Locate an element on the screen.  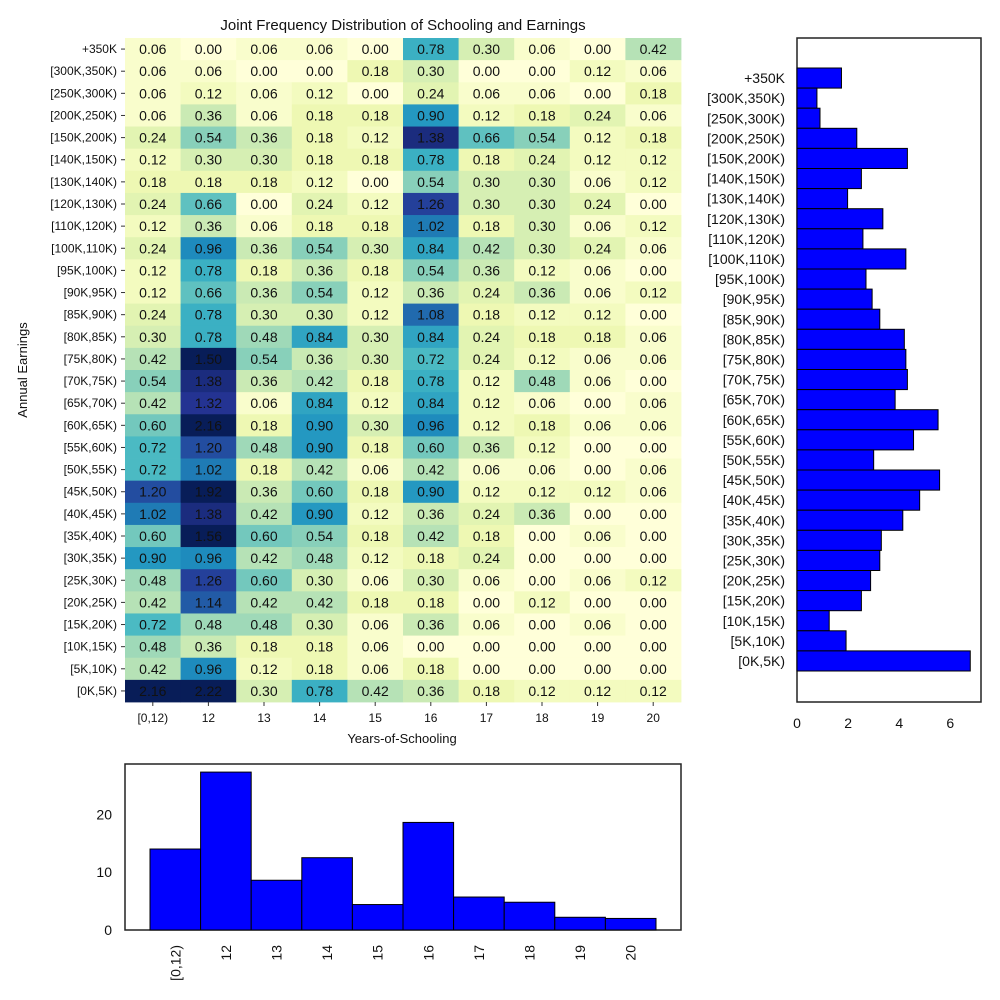
heatmap-y-tick-label: [30K,35K) is located at coordinates (90, 558).